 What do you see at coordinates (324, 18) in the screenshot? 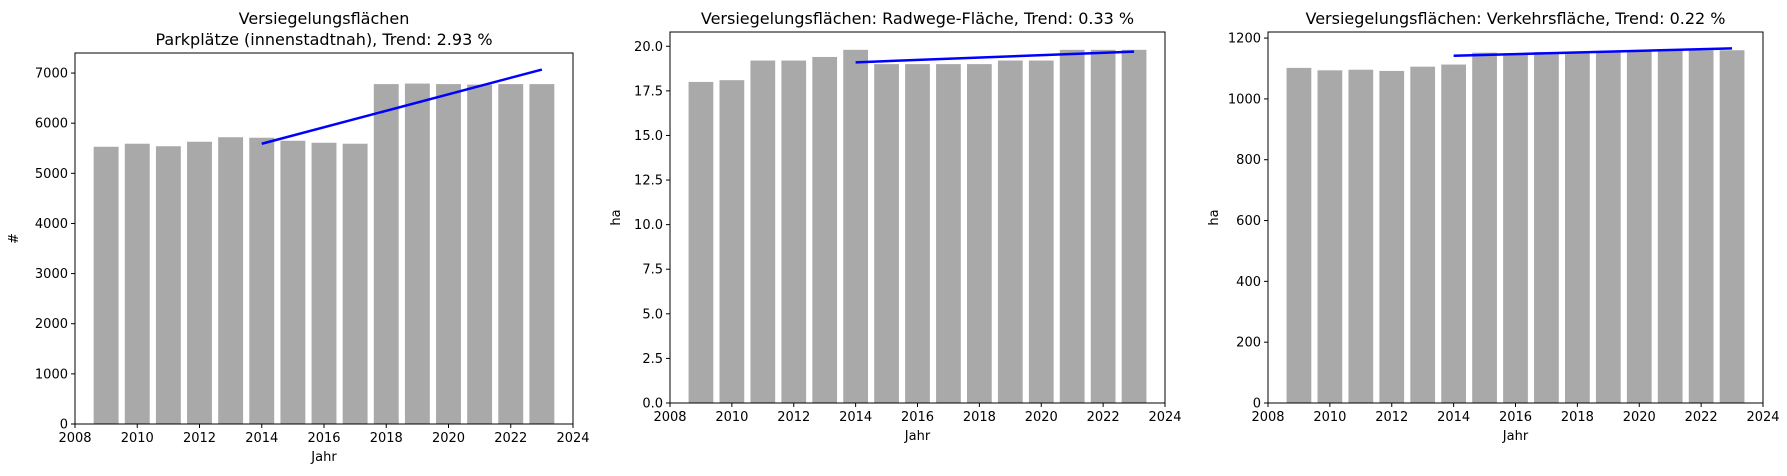
I see `chart-title-line: Versiegelungsflächen` at bounding box center [324, 18].